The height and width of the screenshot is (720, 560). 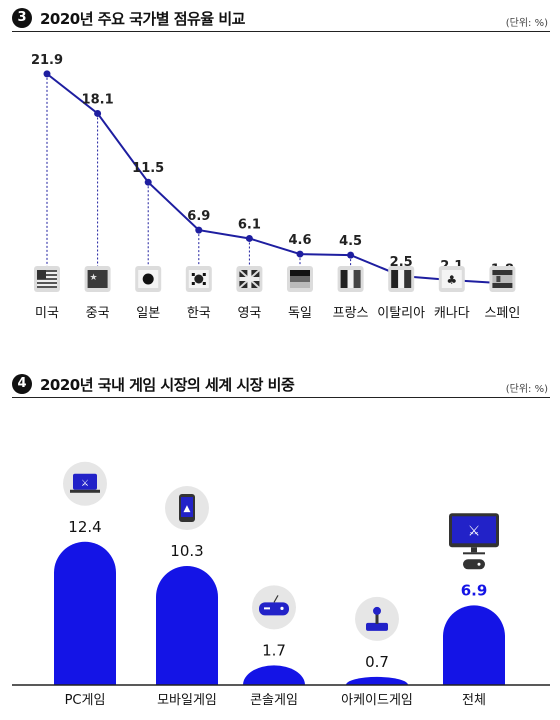 I want to click on flag-taeguk, so click(x=199, y=279).